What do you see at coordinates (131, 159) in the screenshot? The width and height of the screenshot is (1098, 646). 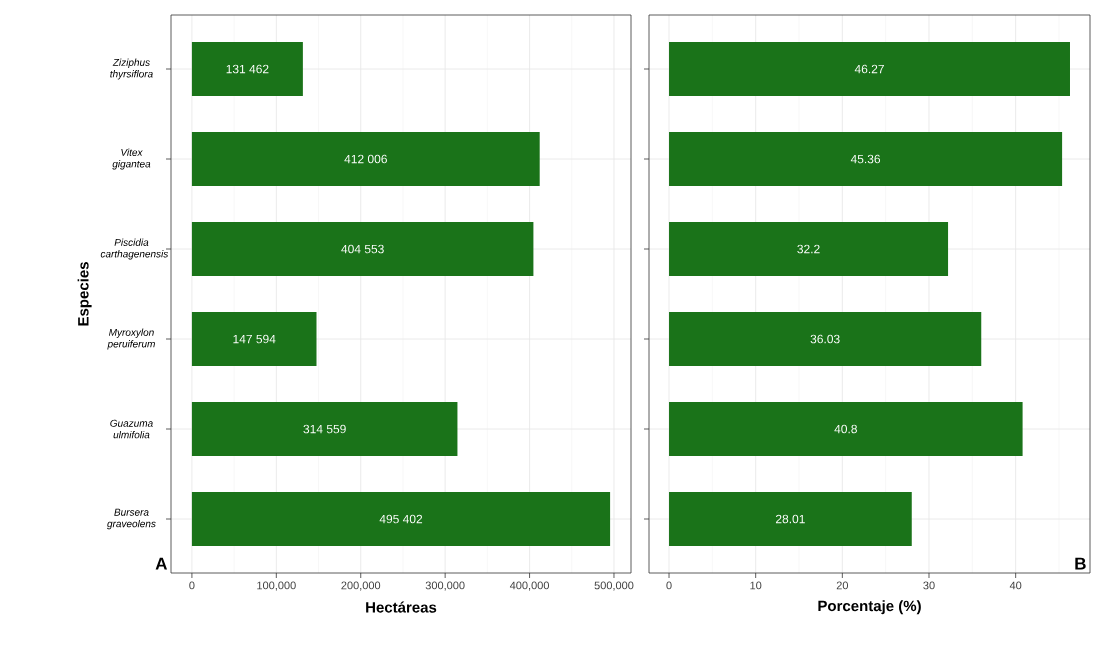 I see `y-tick-label: Vitex gigantea` at bounding box center [131, 159].